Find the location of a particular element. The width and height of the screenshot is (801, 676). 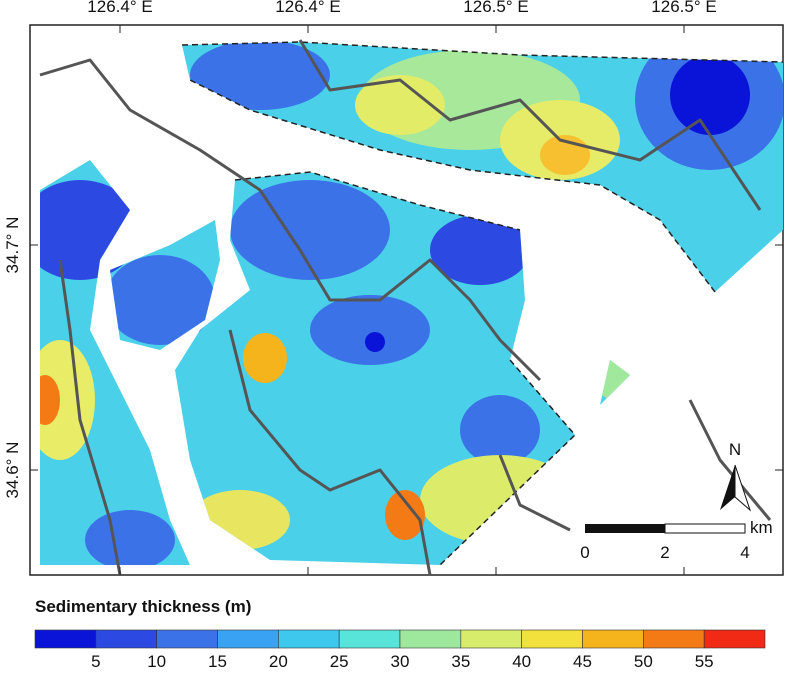

legend-tick-label: 30 is located at coordinates (400, 661).